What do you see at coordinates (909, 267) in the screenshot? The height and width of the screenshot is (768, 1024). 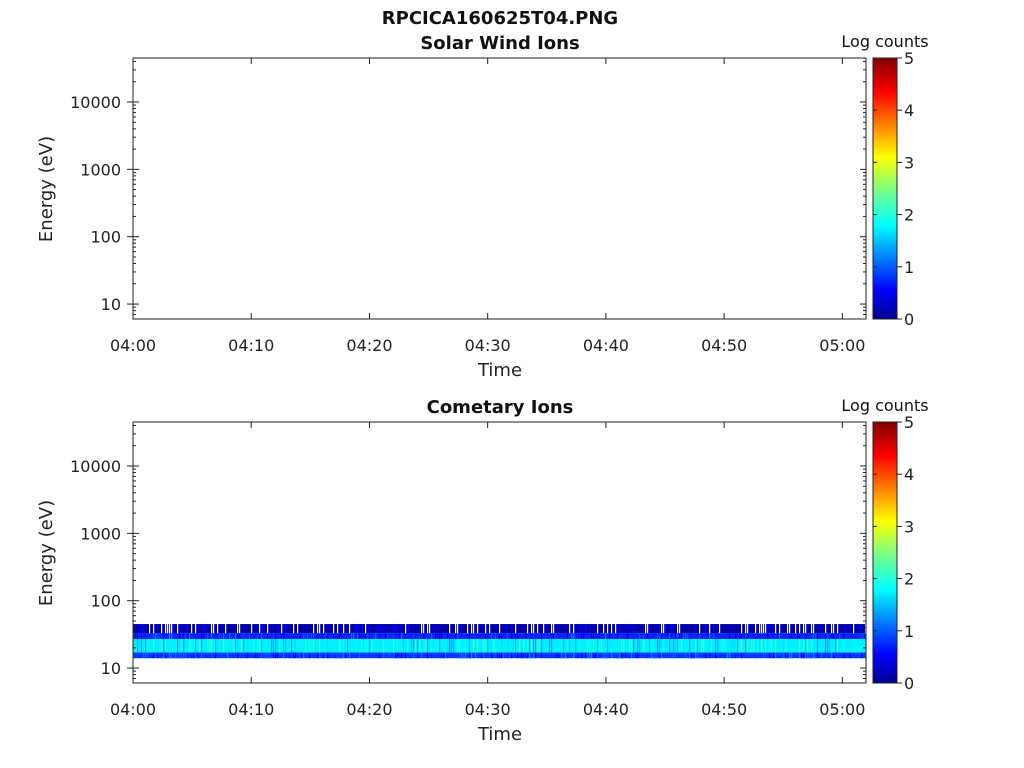 I see `colorbar-tick-label: 1` at bounding box center [909, 267].